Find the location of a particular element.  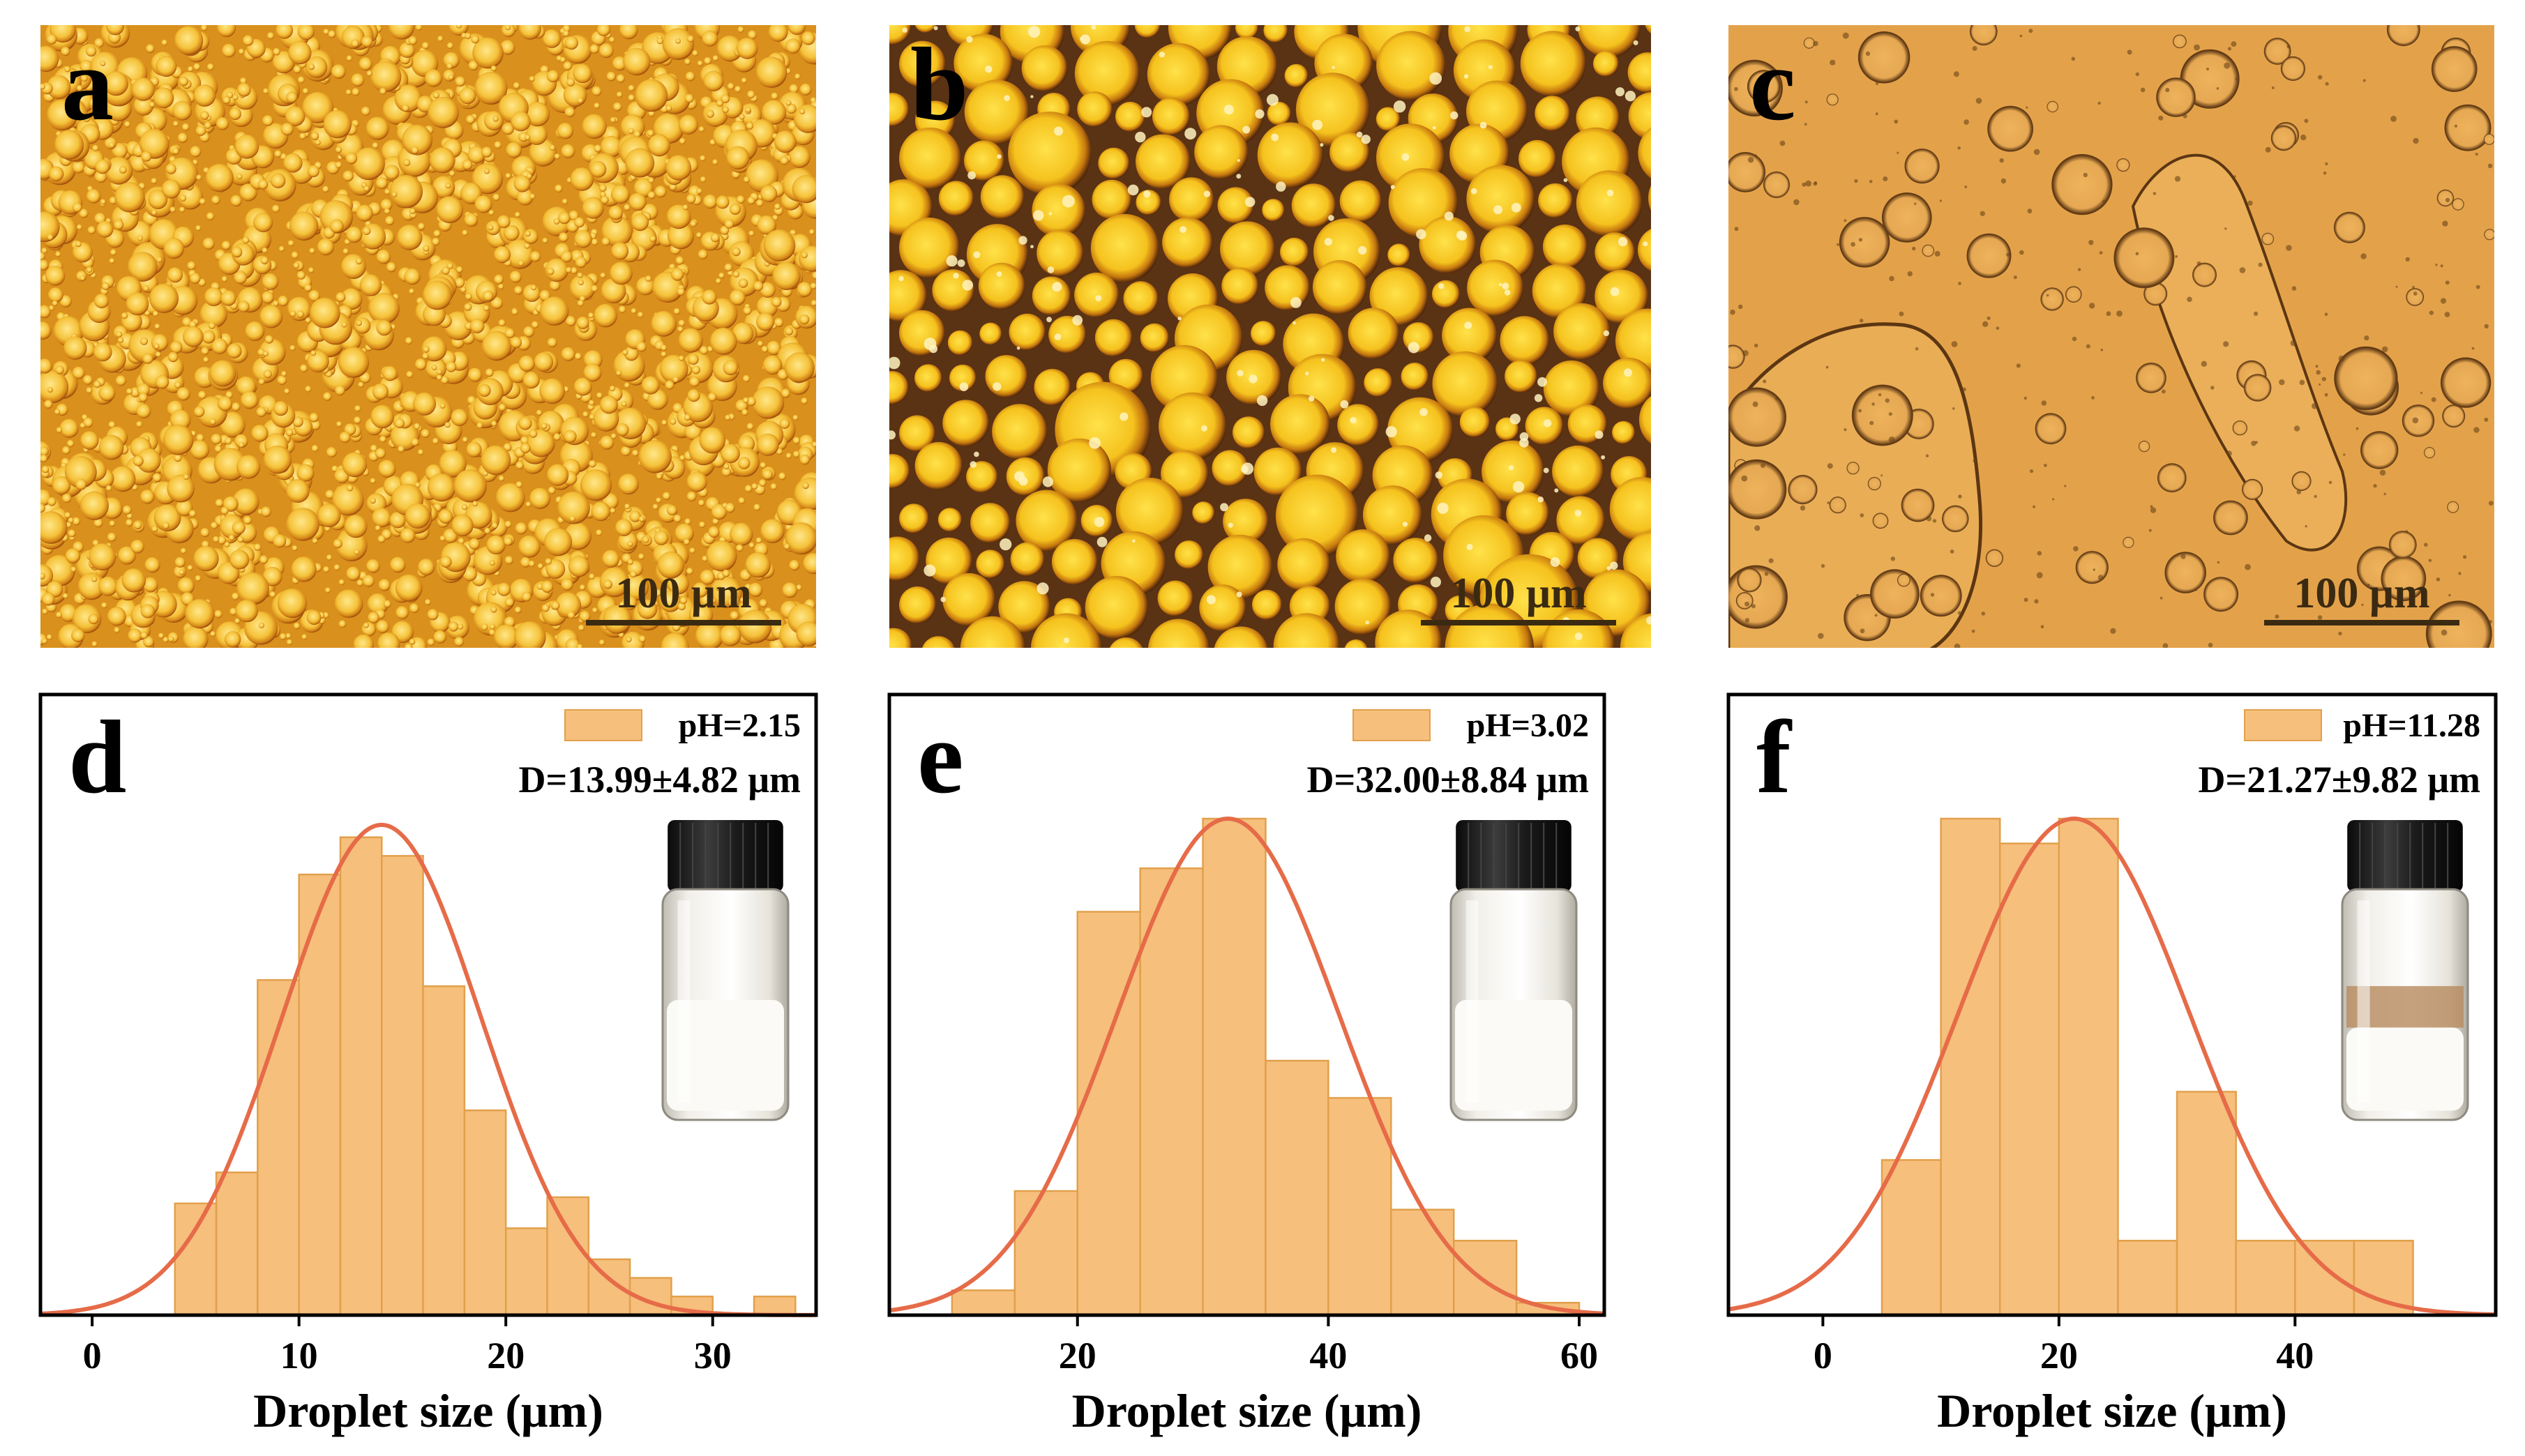

panel-label-c: c is located at coordinates (1772, 84).